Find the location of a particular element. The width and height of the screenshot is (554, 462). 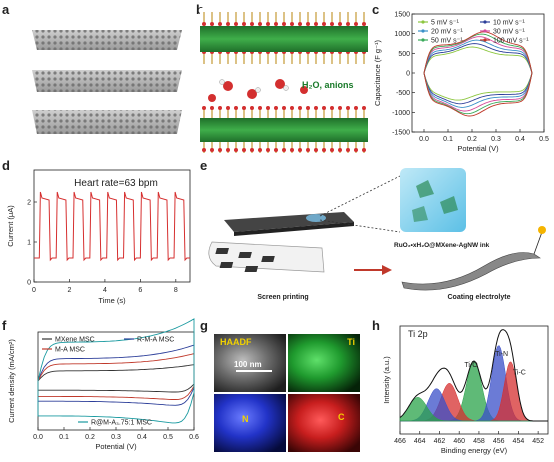

x-tick-label: 456 is located at coordinates (499, 441).